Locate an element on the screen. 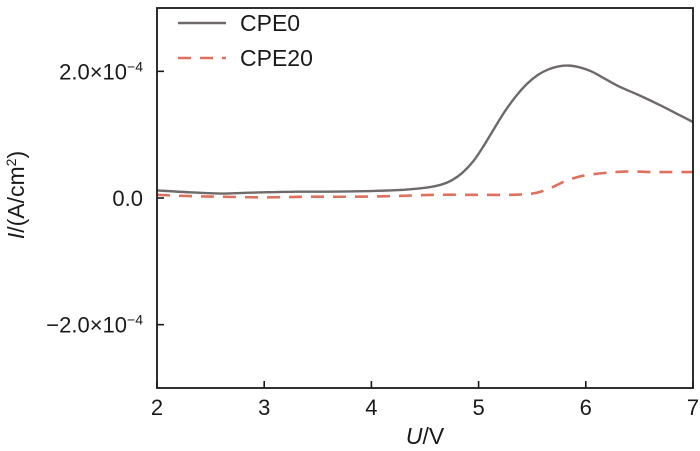  legend-label-cpe0: CPE0 is located at coordinates (270, 23).